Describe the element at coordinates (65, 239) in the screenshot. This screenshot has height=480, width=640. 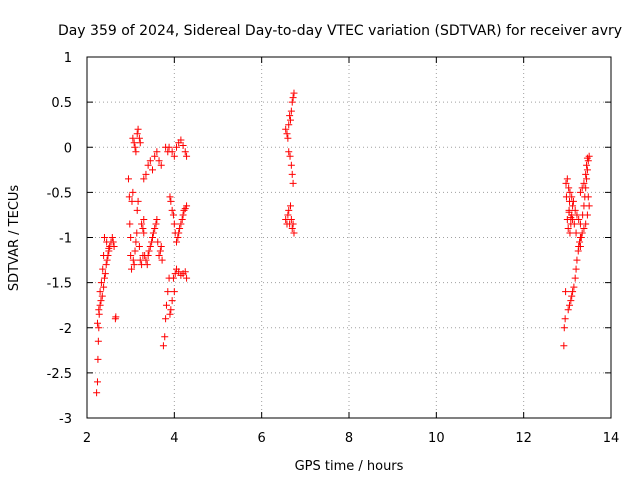
I see `y-tick-label: -1` at that location.